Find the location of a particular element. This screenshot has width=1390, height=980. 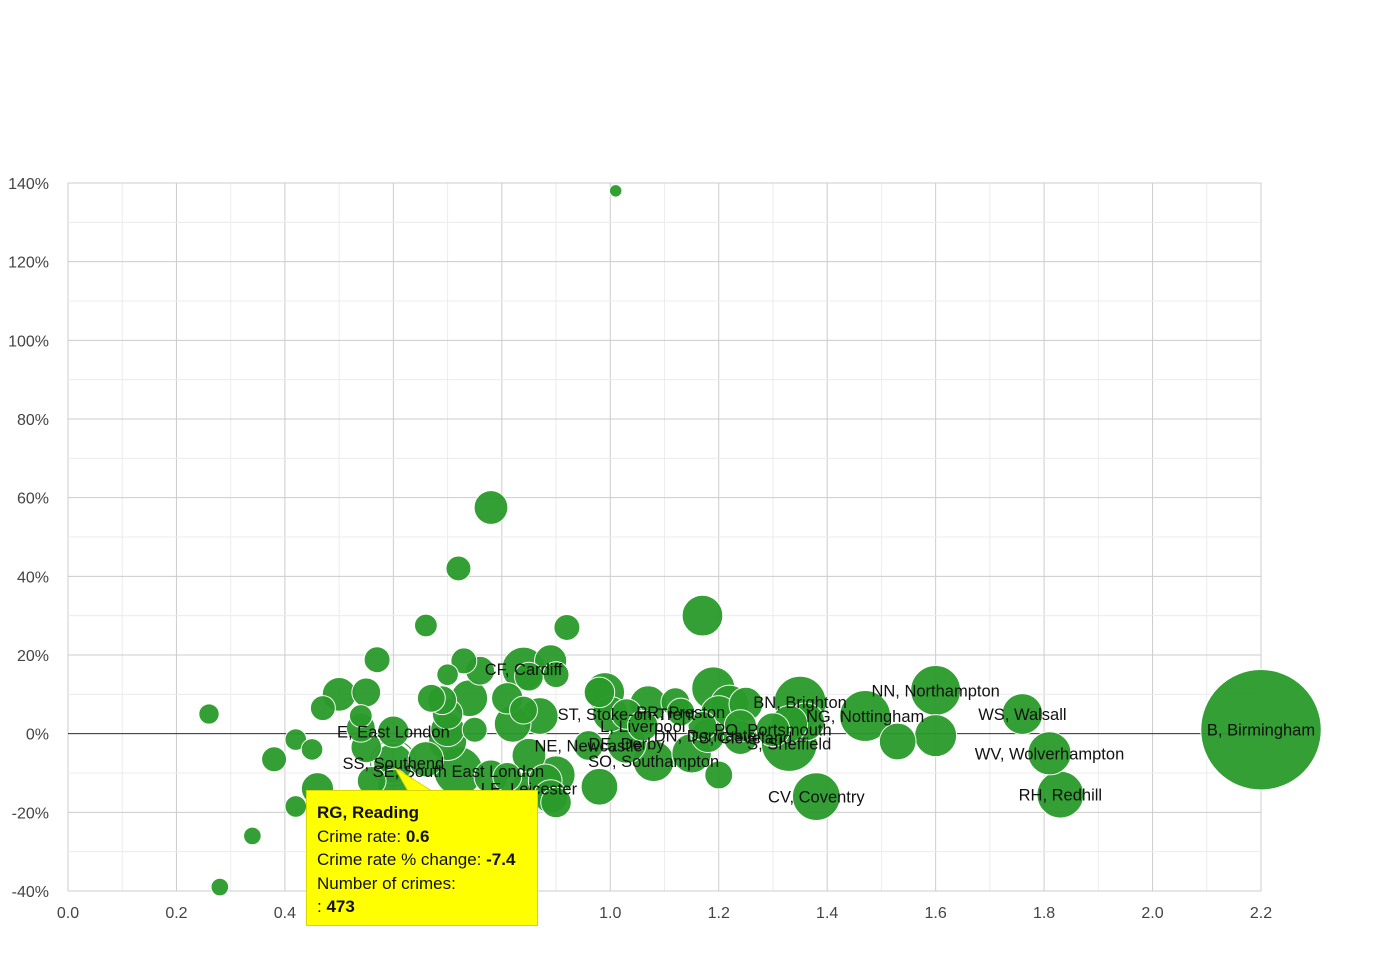

data-point-label: SE, South East London is located at coordinates (459, 772).